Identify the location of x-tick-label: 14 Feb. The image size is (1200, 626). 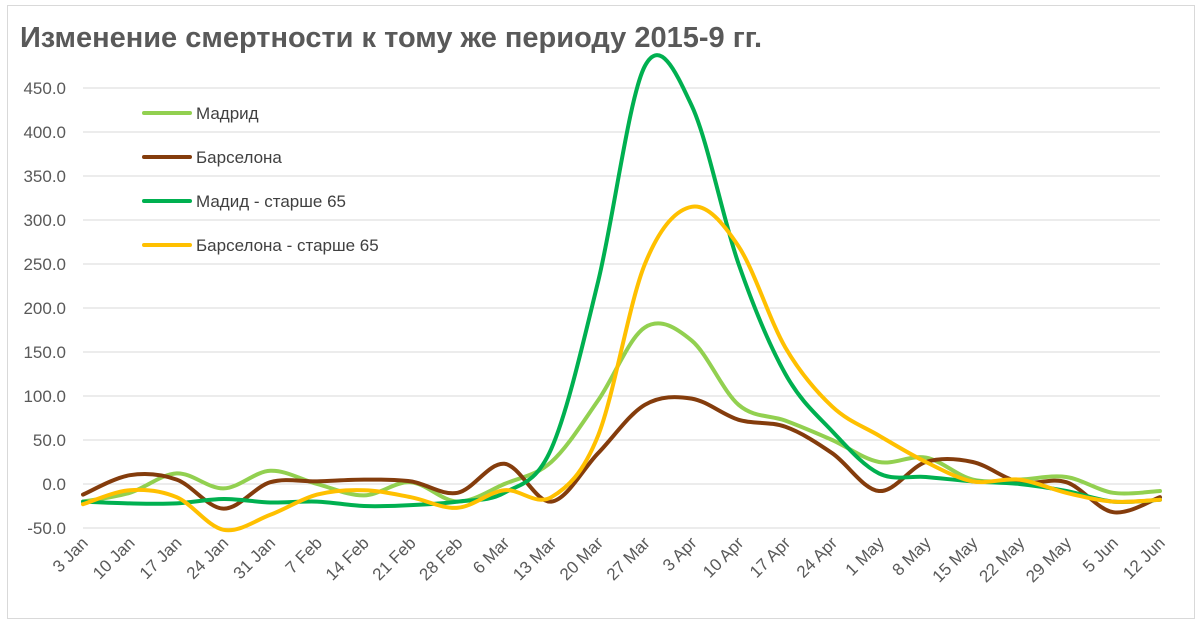
(347, 558).